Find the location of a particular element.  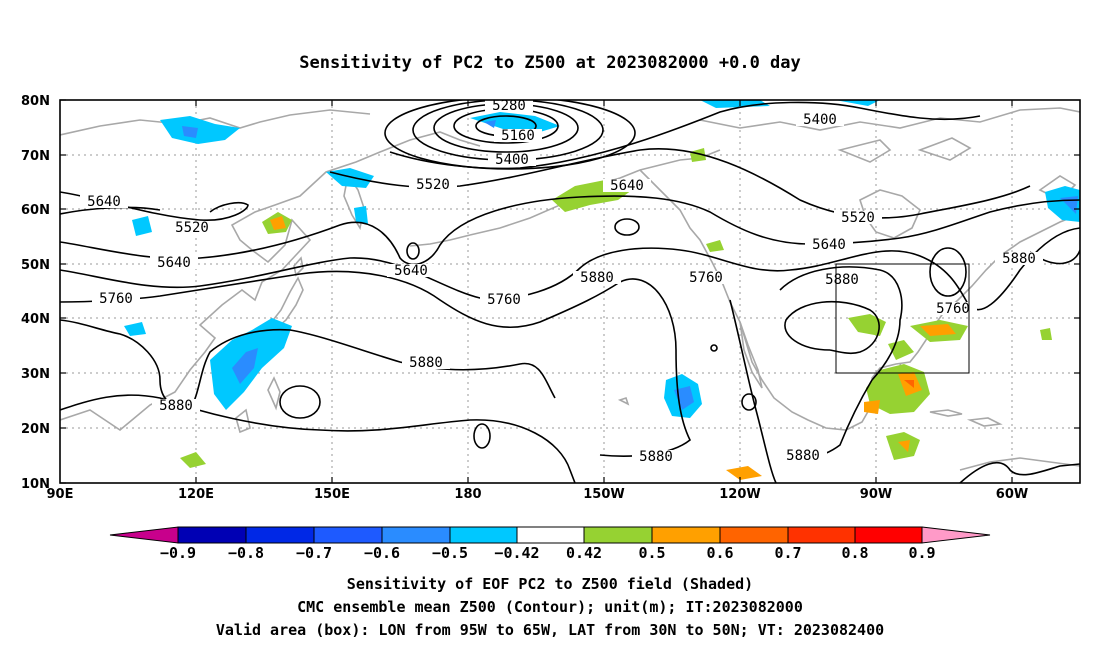

lat-label: 20N is located at coordinates (35, 429).